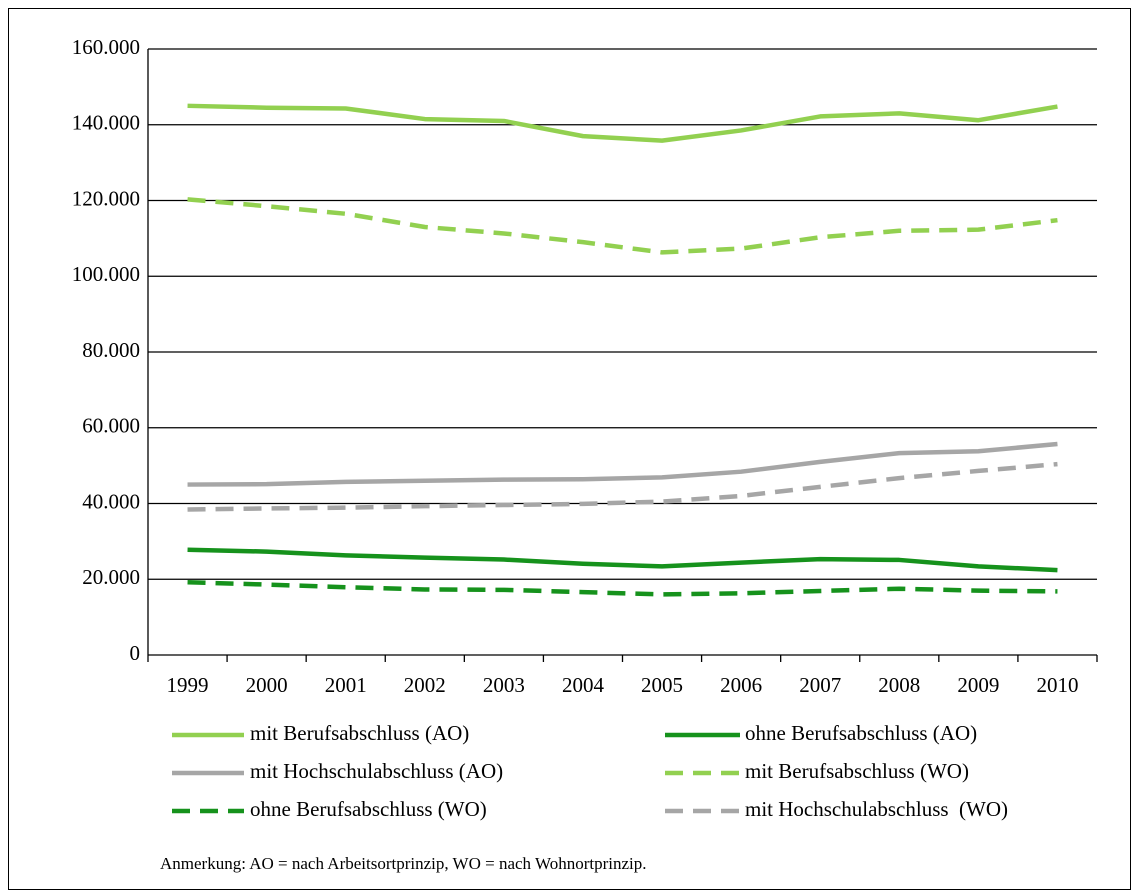  What do you see at coordinates (346, 685) in the screenshot?
I see `x-tick-label: 2001` at bounding box center [346, 685].